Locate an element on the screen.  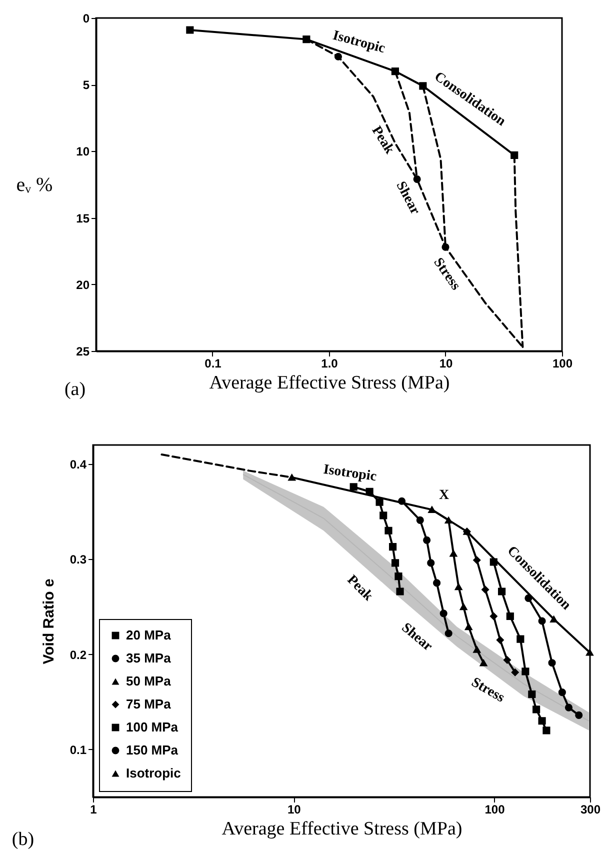
legend-label: Isotropic is located at coordinates (153, 773).